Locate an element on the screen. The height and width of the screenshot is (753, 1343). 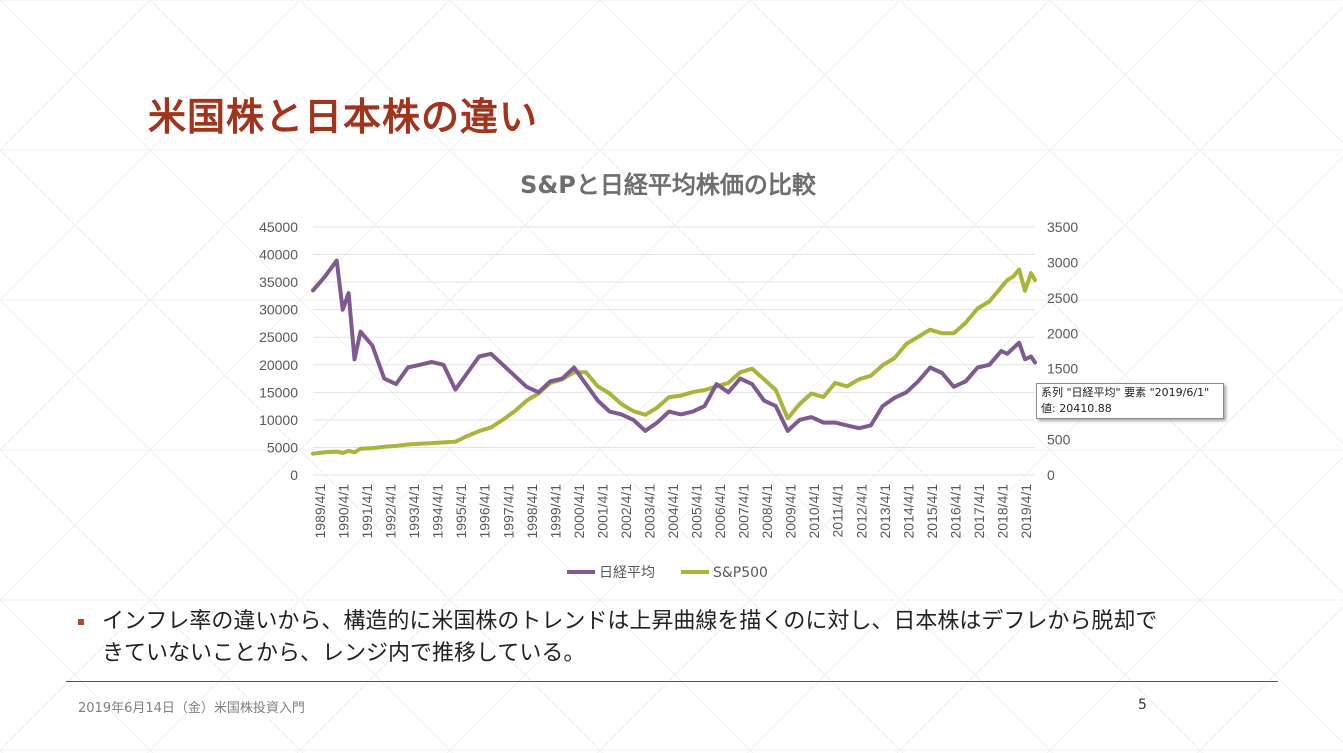
left-axis-tick-label: 30000 is located at coordinates (278, 310).